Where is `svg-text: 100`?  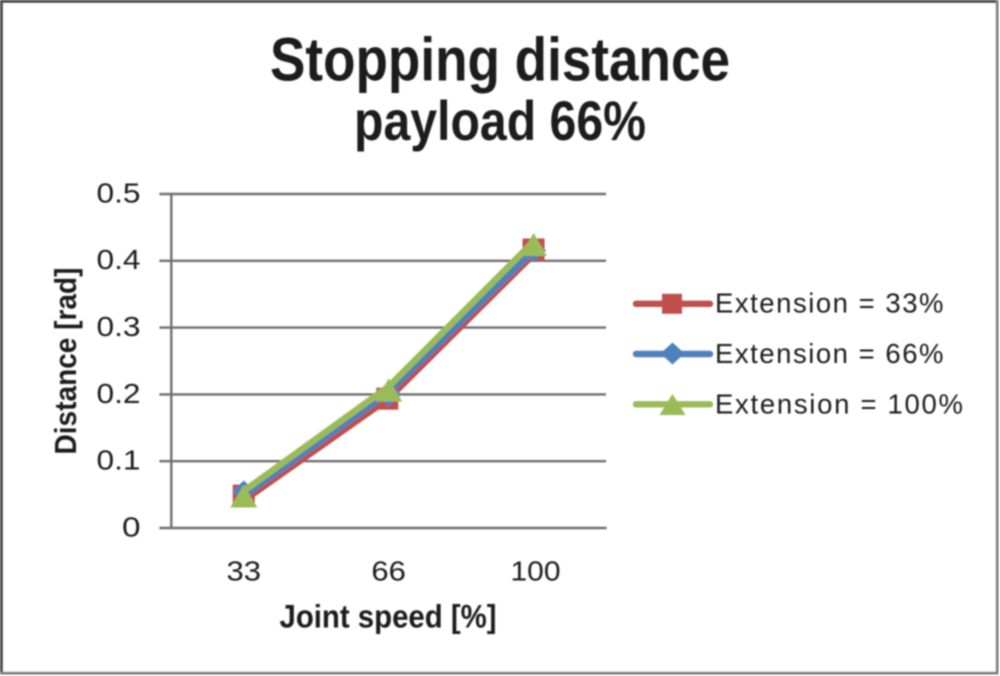
svg-text: 100 is located at coordinates (536, 571).